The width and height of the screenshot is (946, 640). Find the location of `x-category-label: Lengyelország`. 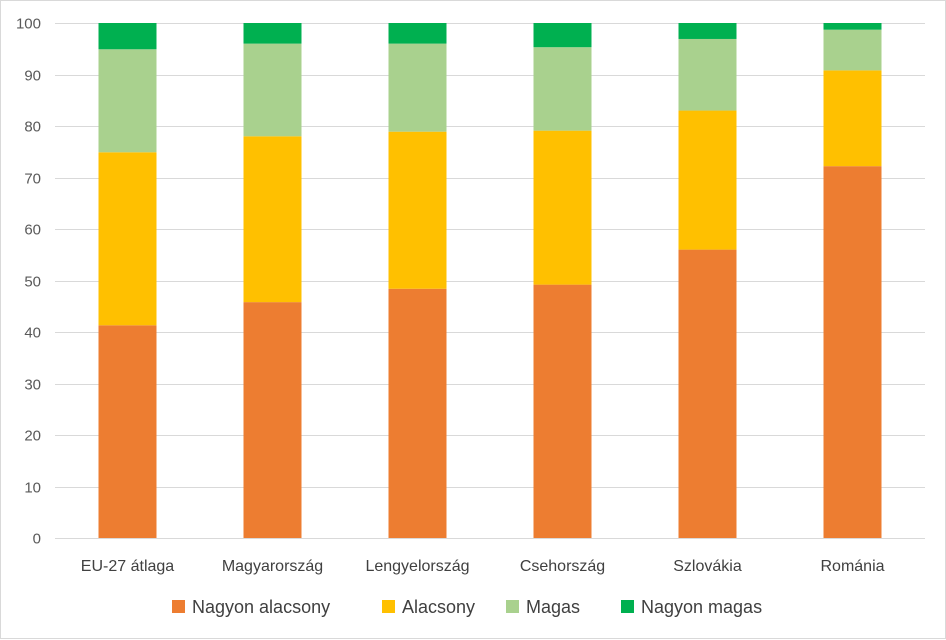

x-category-label: Lengyelország is located at coordinates (417, 566).